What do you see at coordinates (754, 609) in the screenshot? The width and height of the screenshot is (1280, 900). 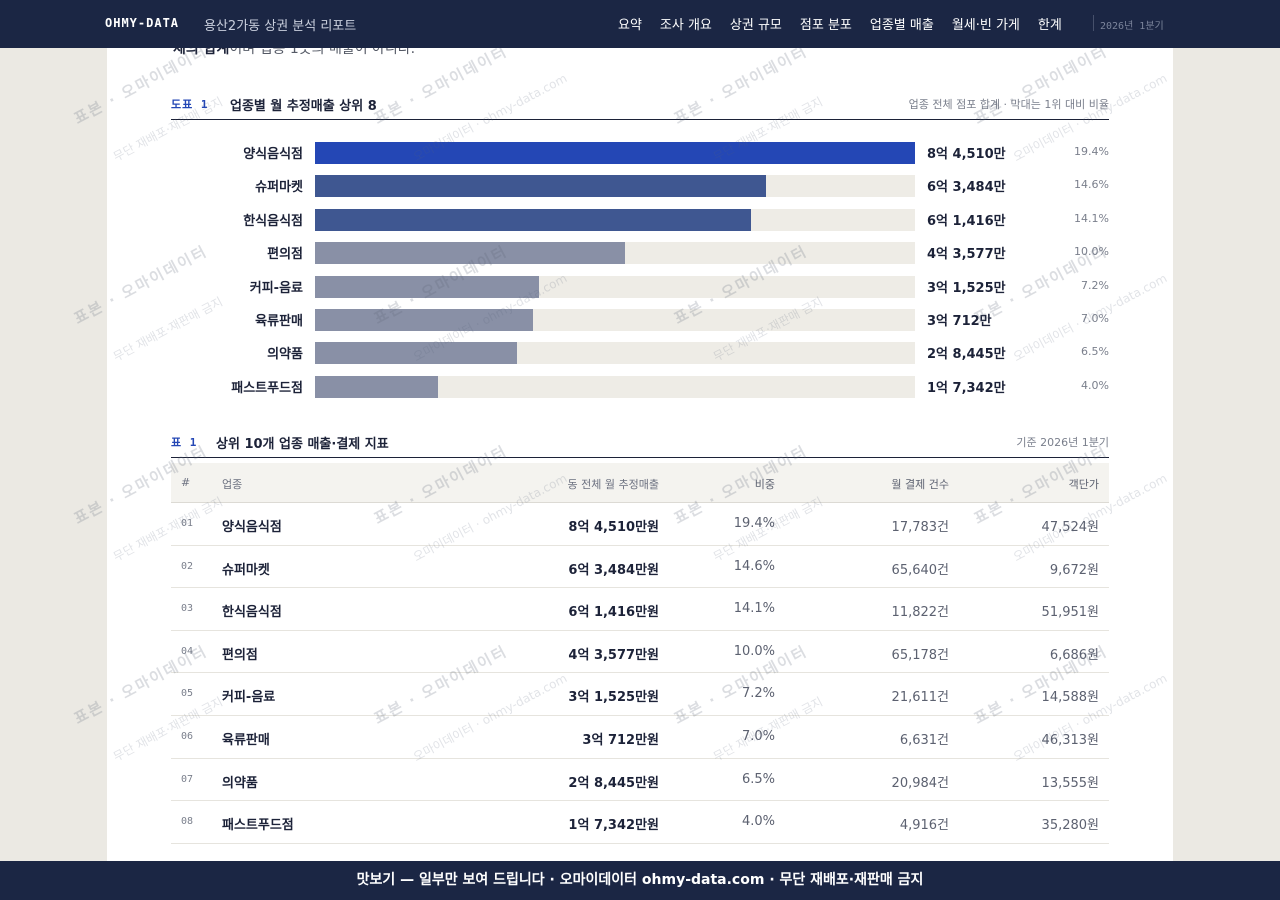 I see `cell-share: 14.1%` at bounding box center [754, 609].